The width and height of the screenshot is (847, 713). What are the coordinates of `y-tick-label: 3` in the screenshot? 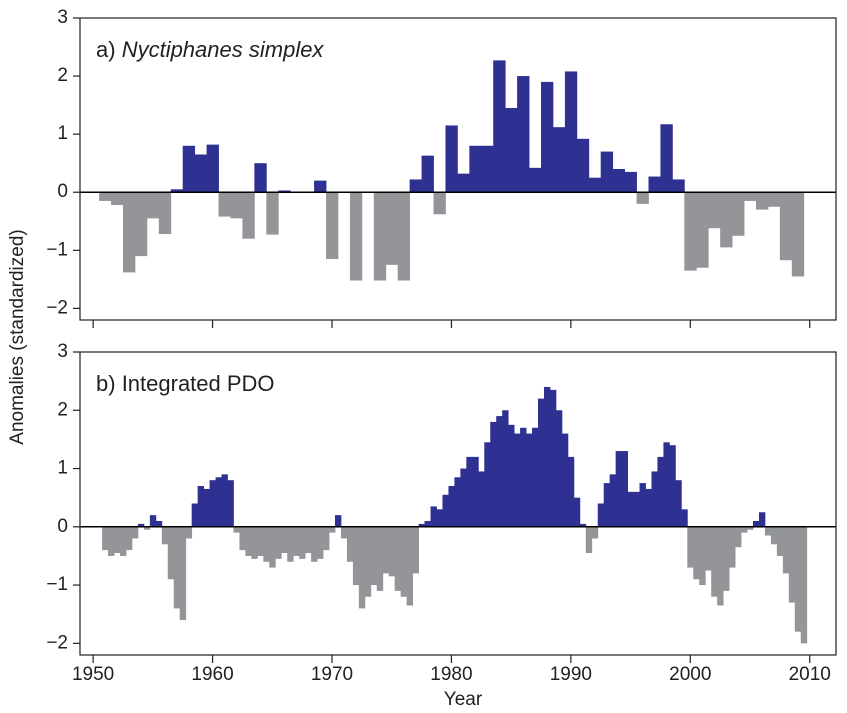 It's located at (62, 17).